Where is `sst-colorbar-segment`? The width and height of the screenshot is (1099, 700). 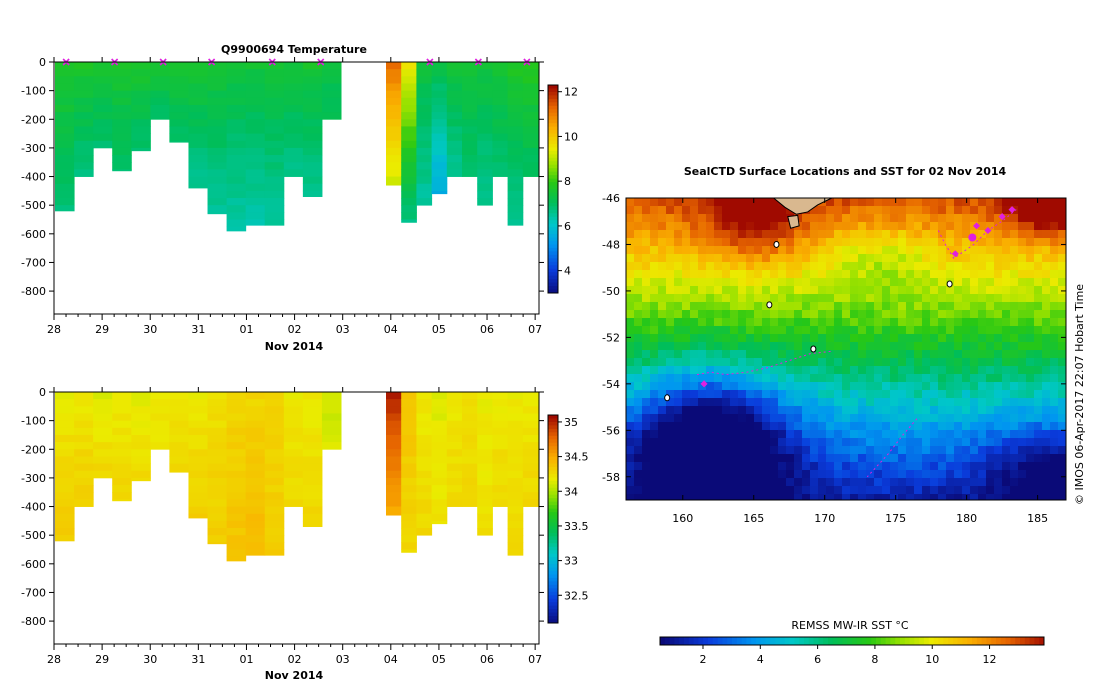
sst-colorbar-segment is located at coordinates (859, 641).